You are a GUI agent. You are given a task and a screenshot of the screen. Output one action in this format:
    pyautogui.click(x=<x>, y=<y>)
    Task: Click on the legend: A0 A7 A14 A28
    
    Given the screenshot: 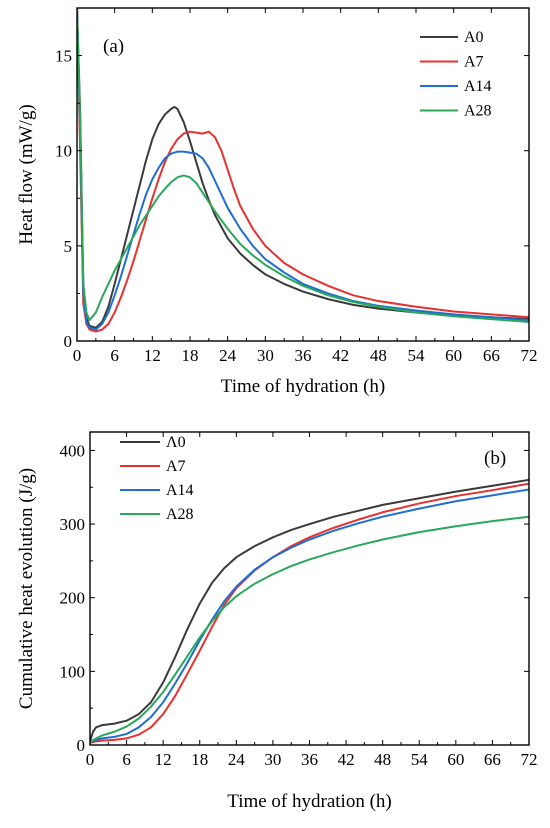 What is the action you would take?
    pyautogui.click(x=456, y=74)
    